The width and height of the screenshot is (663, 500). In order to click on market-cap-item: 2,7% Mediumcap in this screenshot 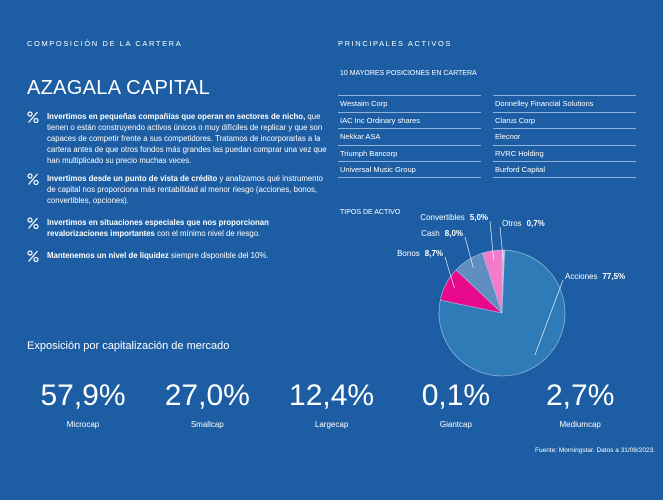, I will do `click(580, 403)`.